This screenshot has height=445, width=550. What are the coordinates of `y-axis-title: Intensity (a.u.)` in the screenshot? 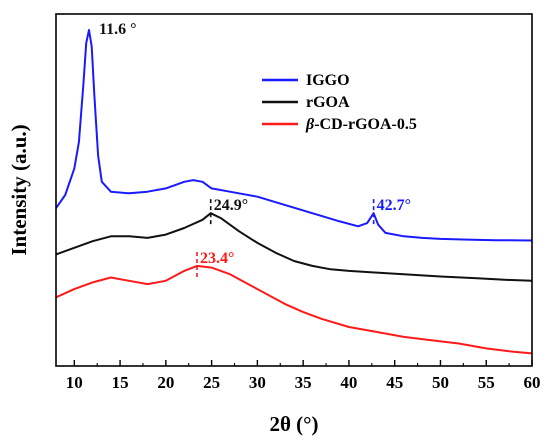 It's located at (19, 189).